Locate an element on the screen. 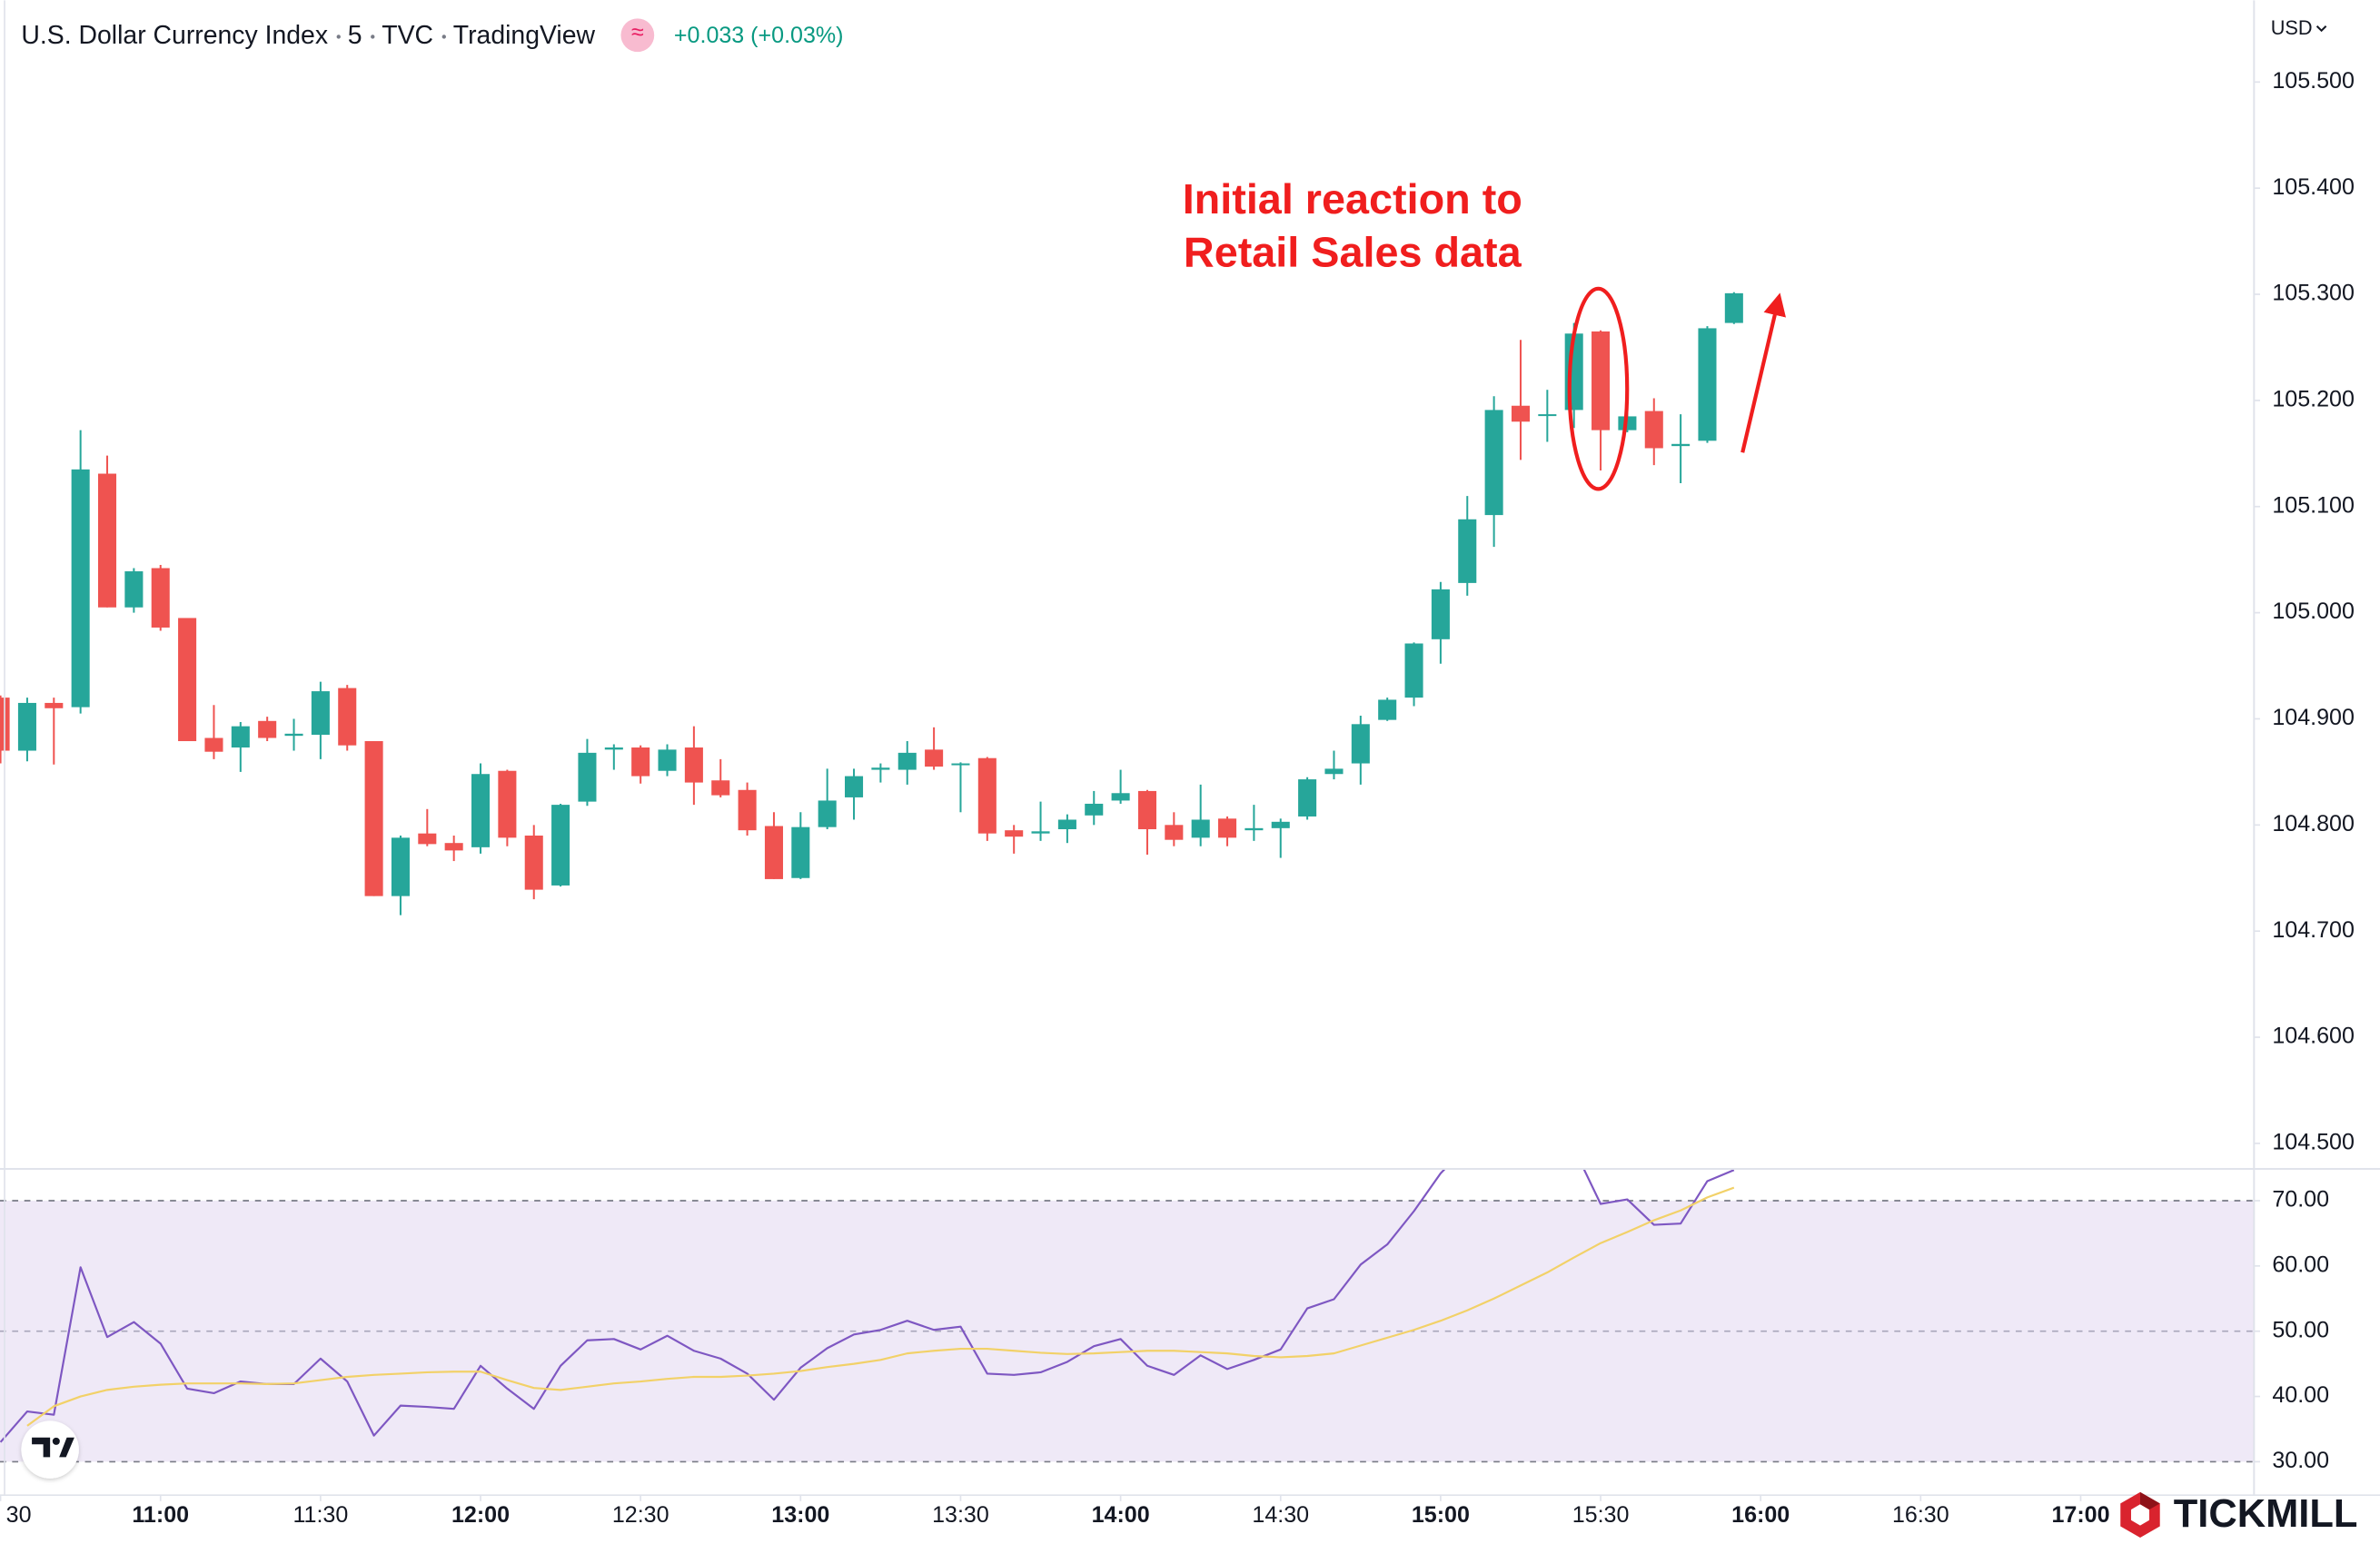  x-tick-label: 15:30 is located at coordinates (1601, 1515).